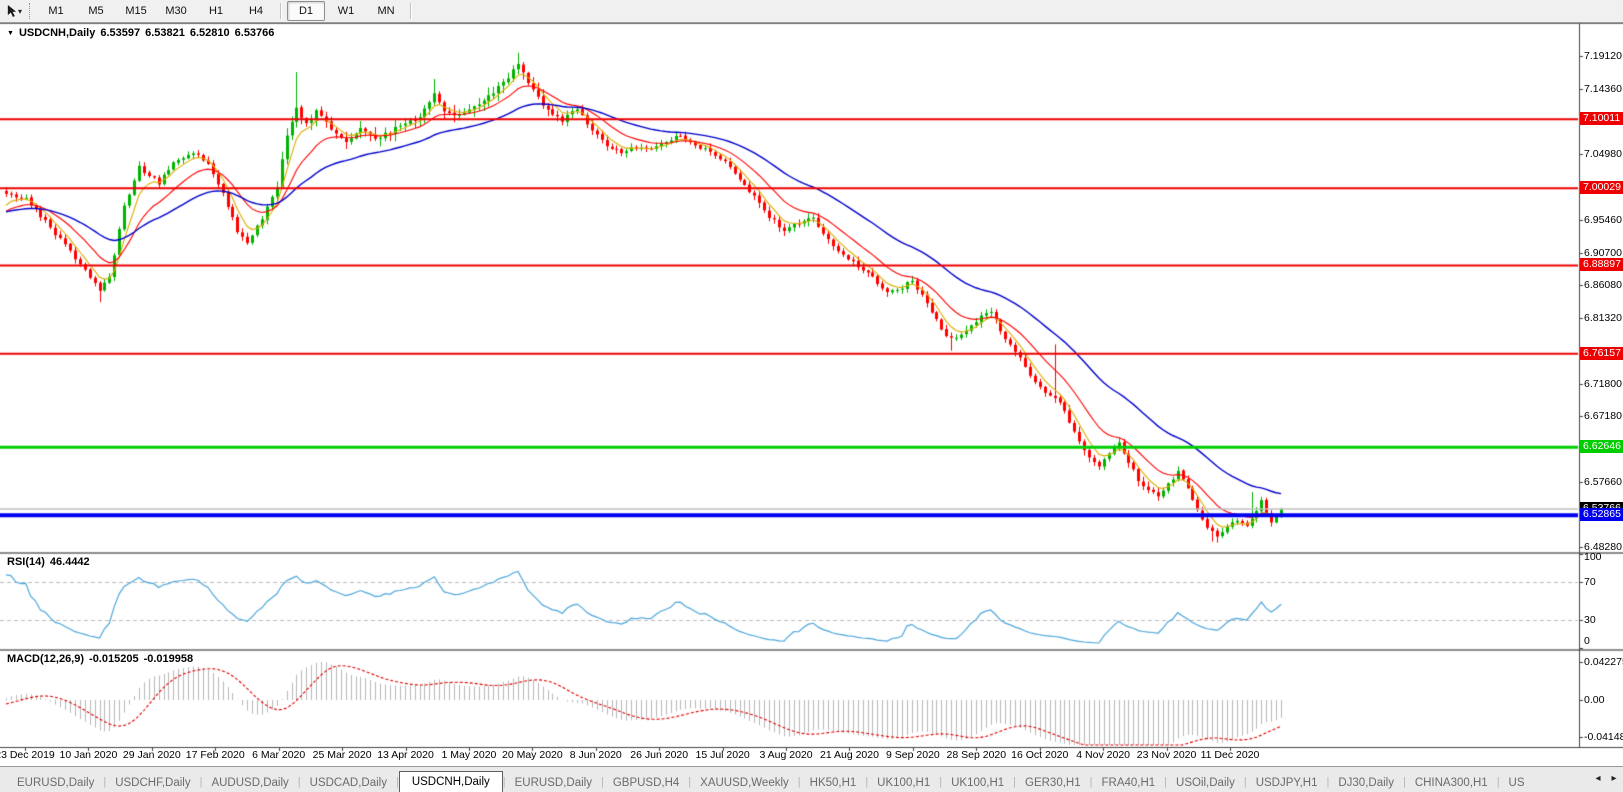 The width and height of the screenshot is (1623, 792). Describe the element at coordinates (136, 11) in the screenshot. I see `timeframe-button-m15: M15` at that location.